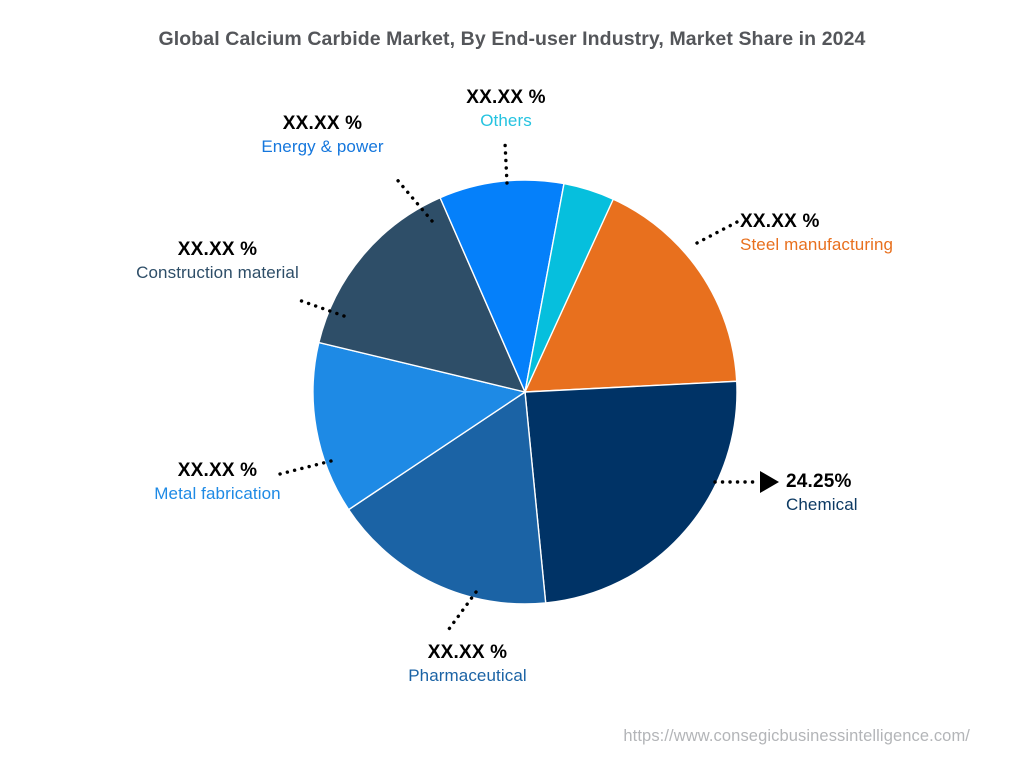  What do you see at coordinates (413, 198) in the screenshot?
I see `leader-line-energy` at bounding box center [413, 198].